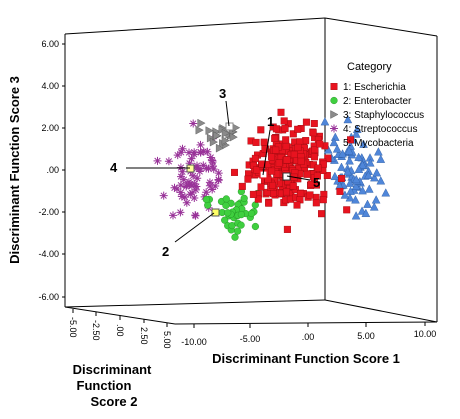  I want to click on legend-label: 5: Mycobacteria, so click(378, 143).